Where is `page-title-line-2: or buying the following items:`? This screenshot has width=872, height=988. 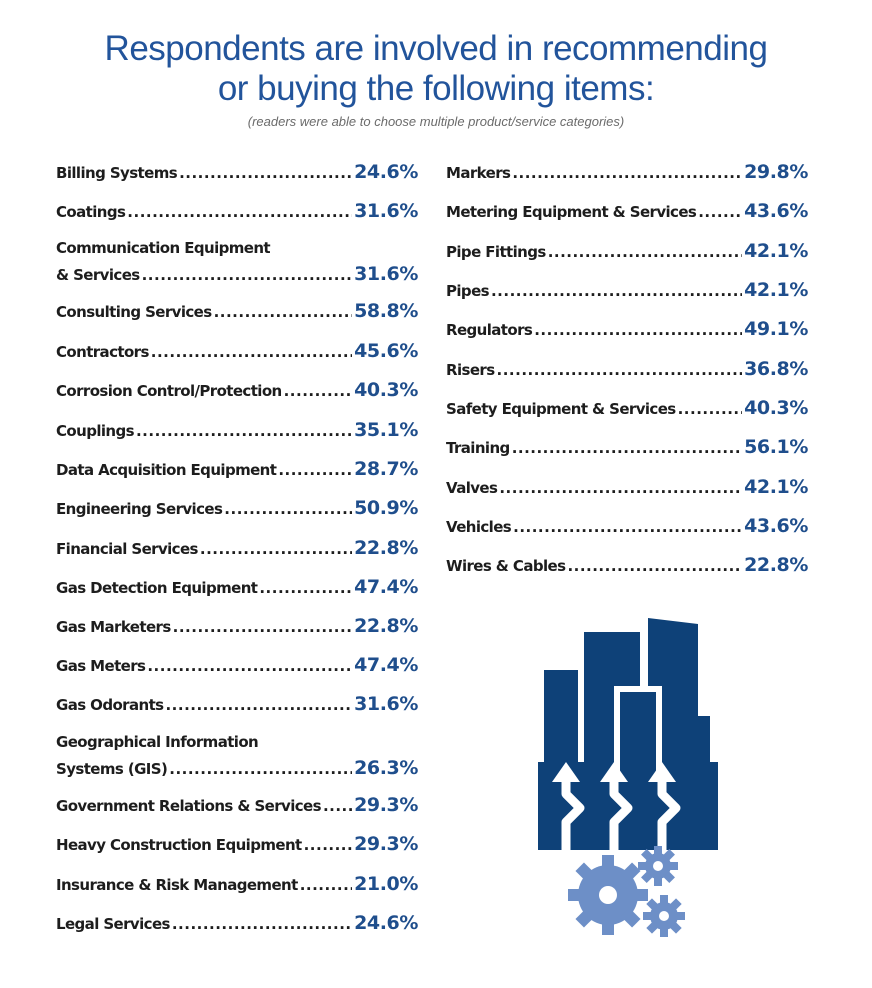 page-title-line-2: or buying the following items: is located at coordinates (436, 88).